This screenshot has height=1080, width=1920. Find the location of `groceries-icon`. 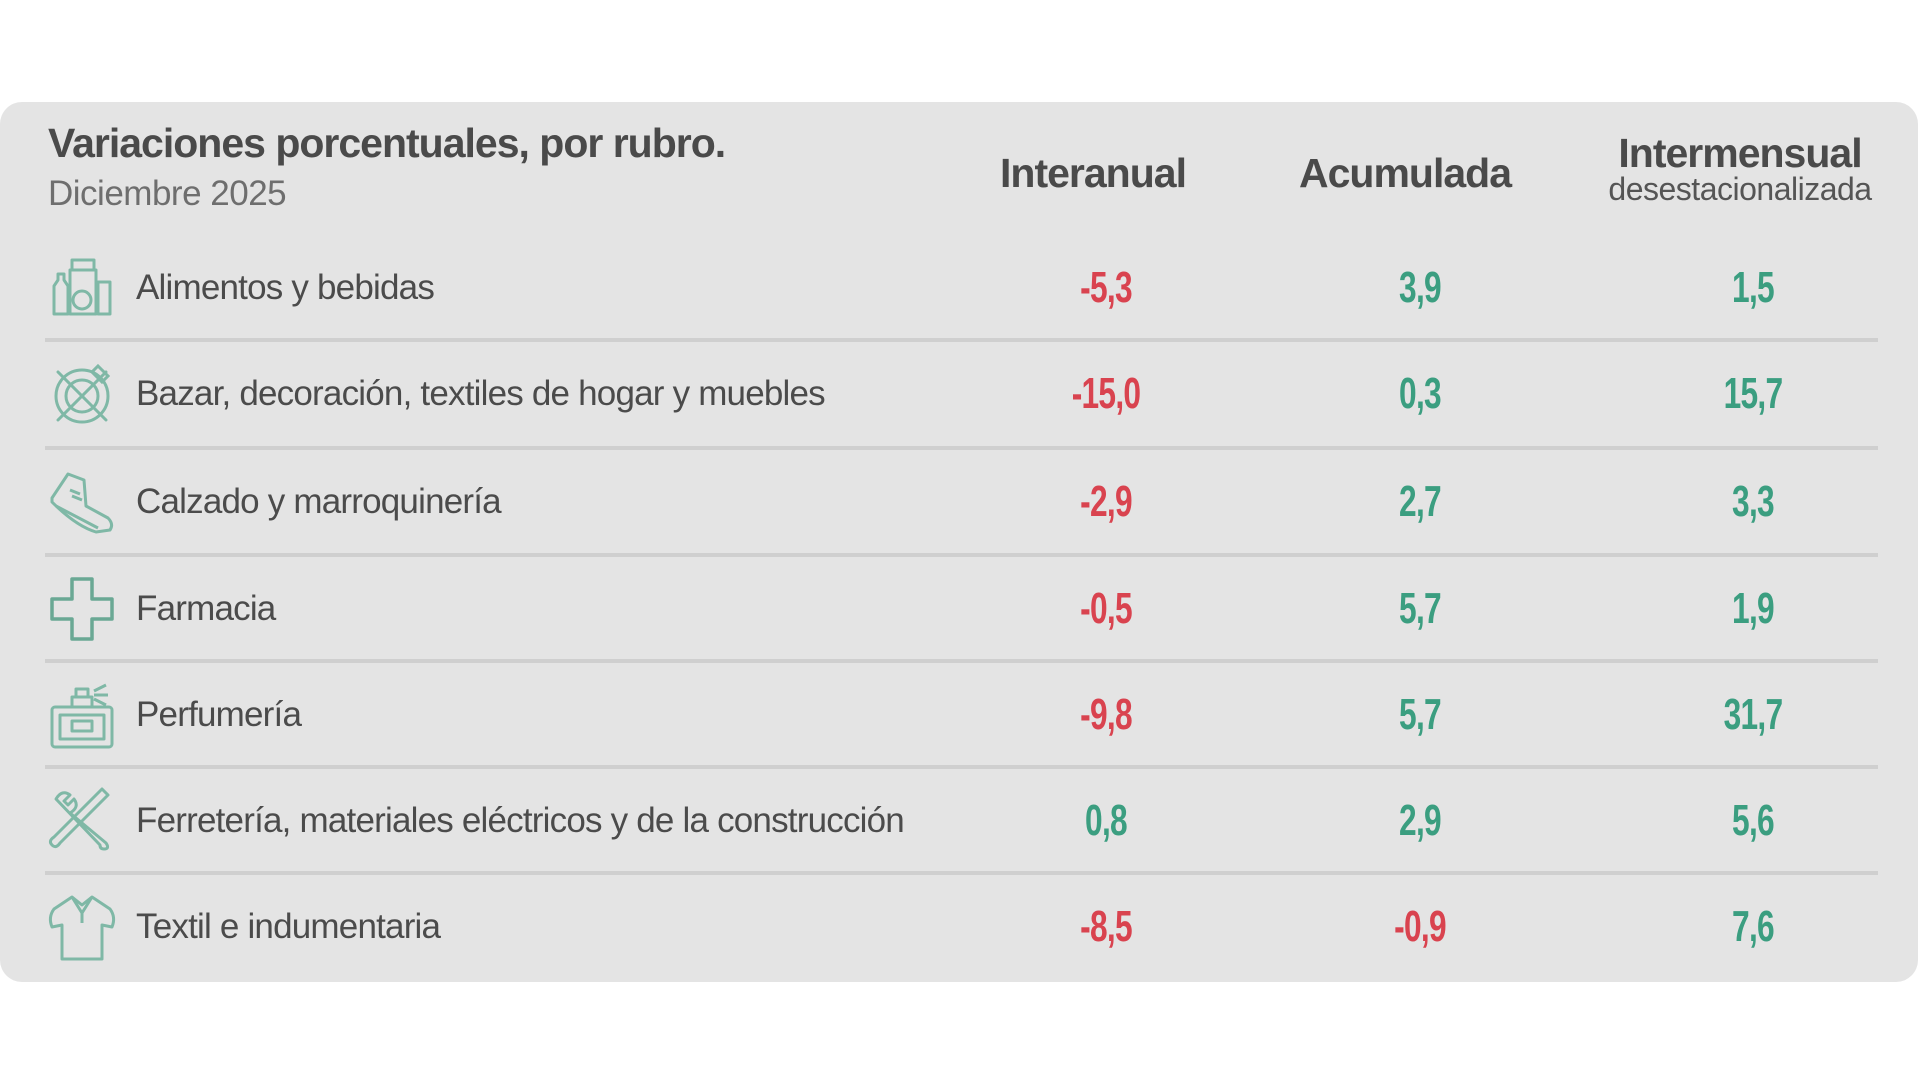

groceries-icon is located at coordinates (82, 288).